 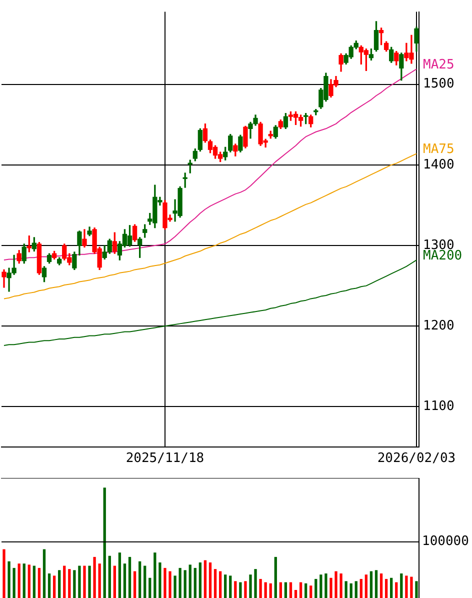 What do you see at coordinates (445, 542) in the screenshot?
I see `text: 100000` at bounding box center [445, 542].